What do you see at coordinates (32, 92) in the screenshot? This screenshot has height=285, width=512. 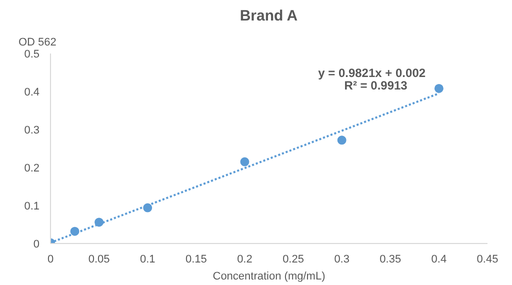 I see `y-tick-label: 0.4` at bounding box center [32, 92].